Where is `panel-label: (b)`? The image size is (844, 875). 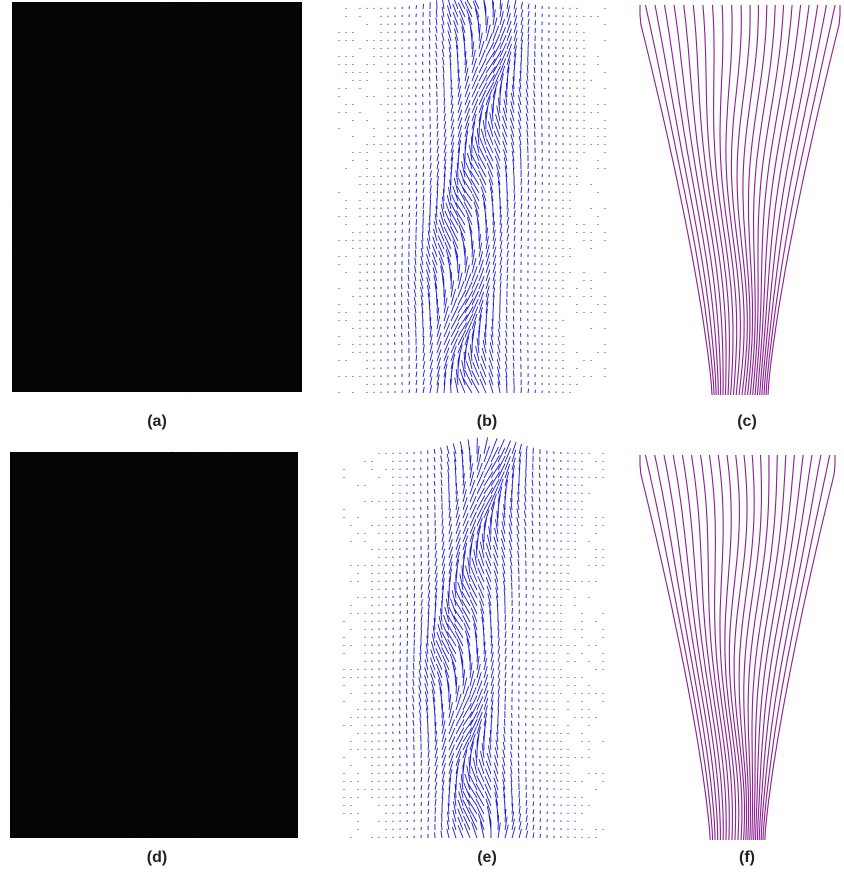
panel-label: (b) is located at coordinates (487, 421).